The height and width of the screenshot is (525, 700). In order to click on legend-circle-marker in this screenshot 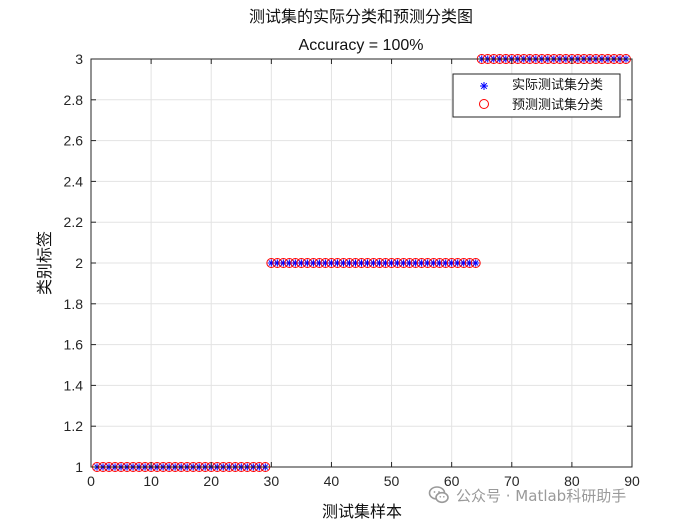, I will do `click(484, 104)`.